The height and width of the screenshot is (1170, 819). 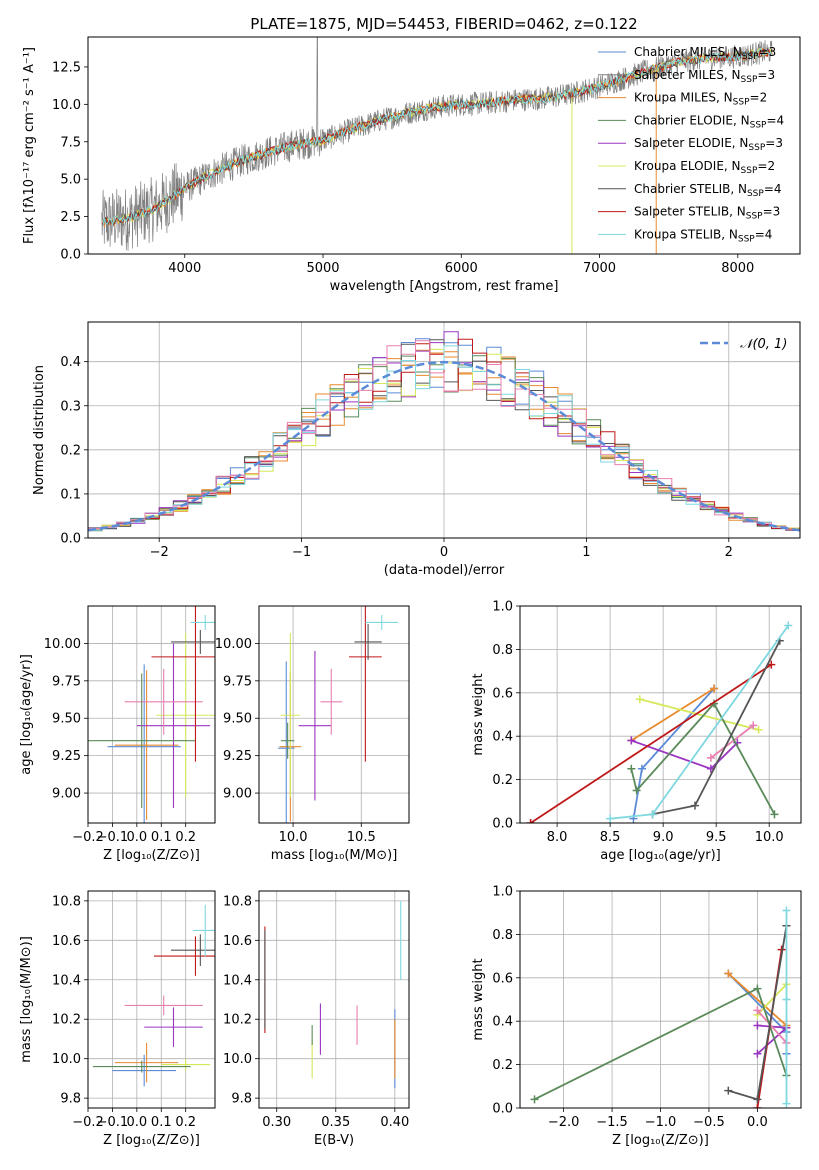 What do you see at coordinates (293, 837) in the screenshot?
I see `x-tick-label: 10.0` at bounding box center [293, 837].